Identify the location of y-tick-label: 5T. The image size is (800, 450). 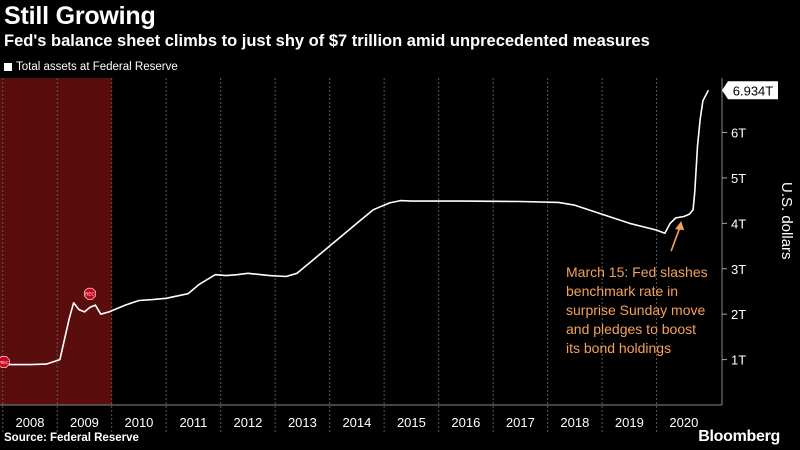
(738, 178).